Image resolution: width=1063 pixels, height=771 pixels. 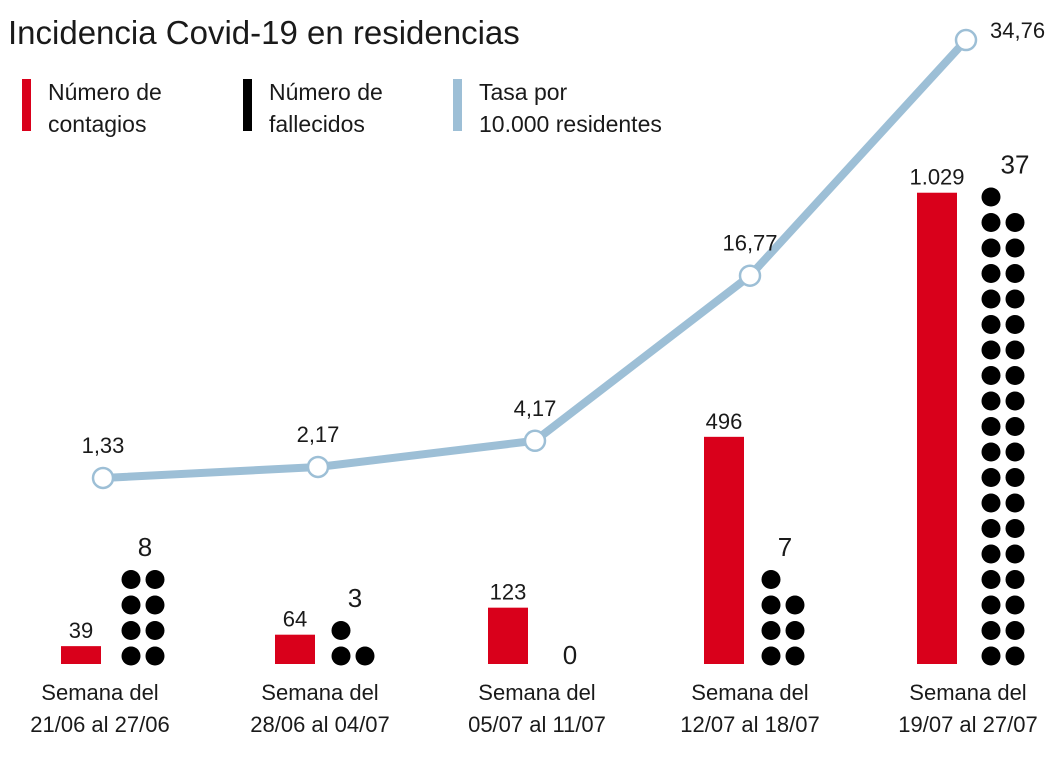 What do you see at coordinates (535, 408) in the screenshot?
I see `rate-label: 4,17` at bounding box center [535, 408].